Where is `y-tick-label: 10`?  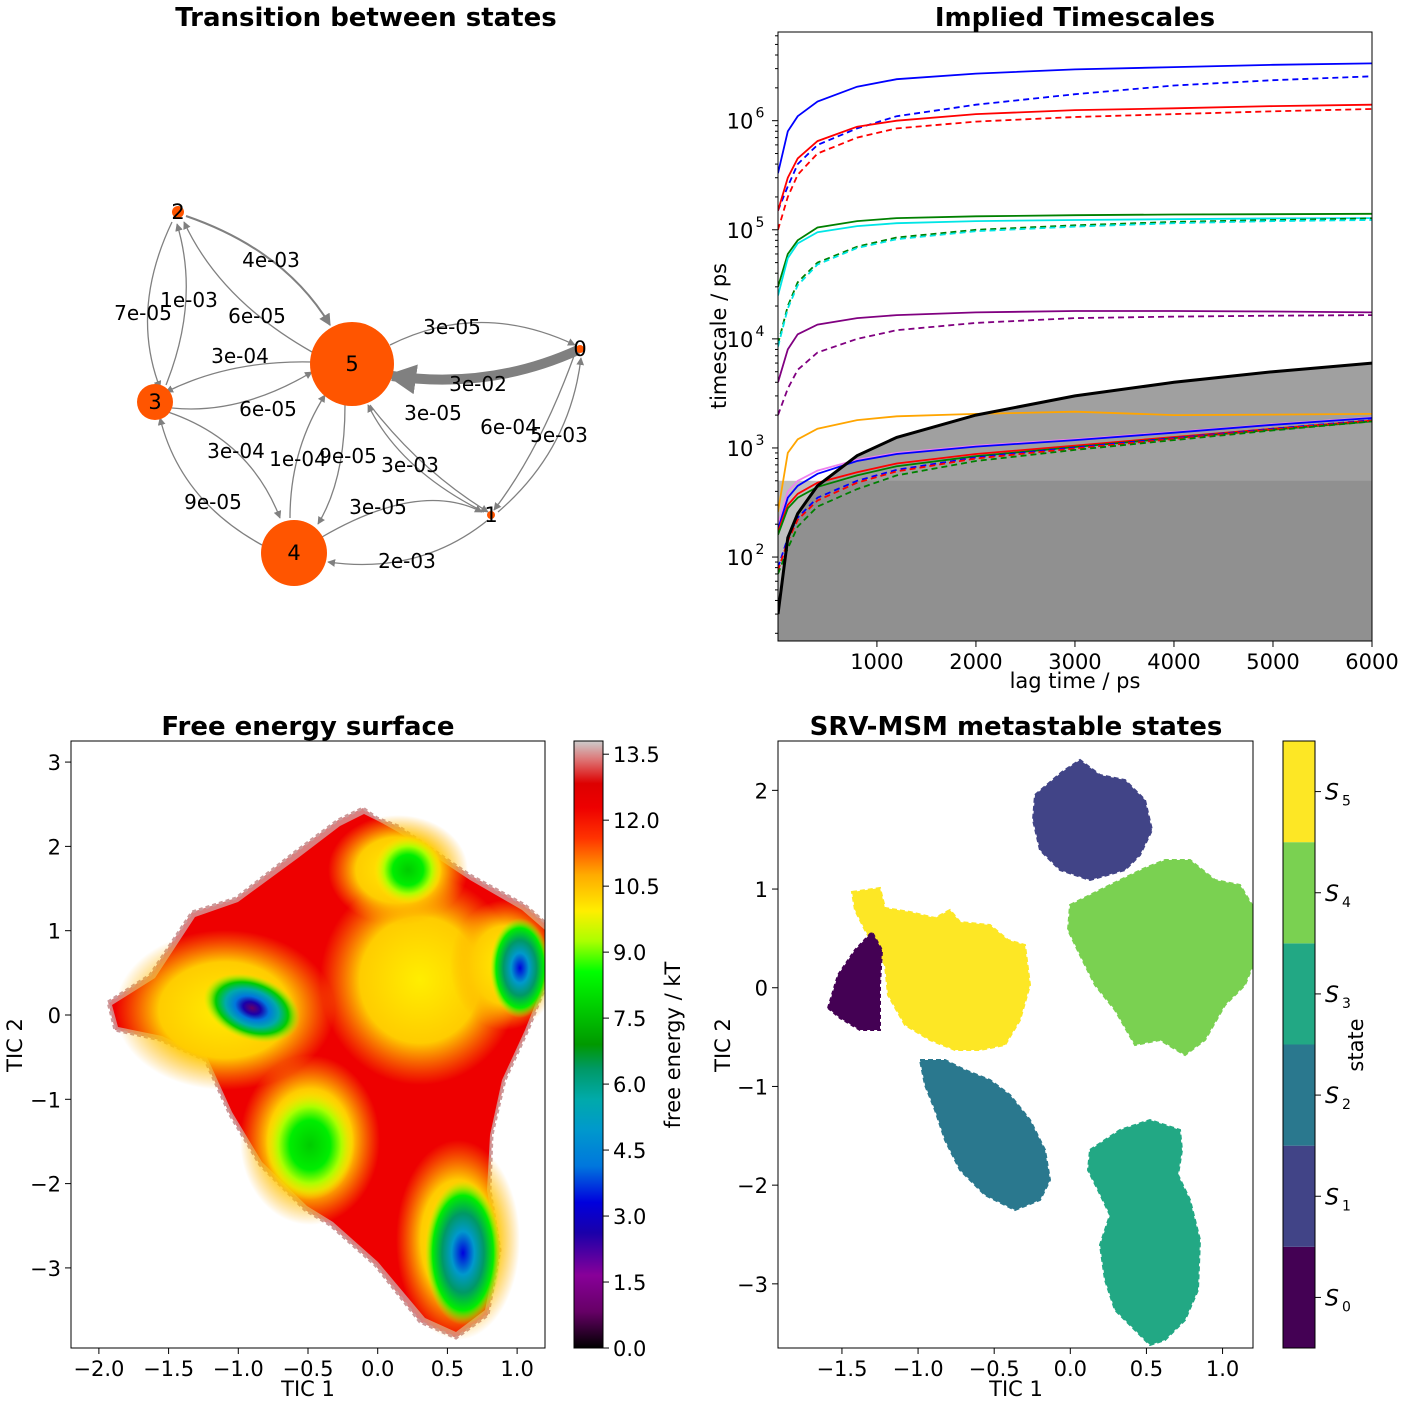 y-tick-label: 10 is located at coordinates (740, 558).